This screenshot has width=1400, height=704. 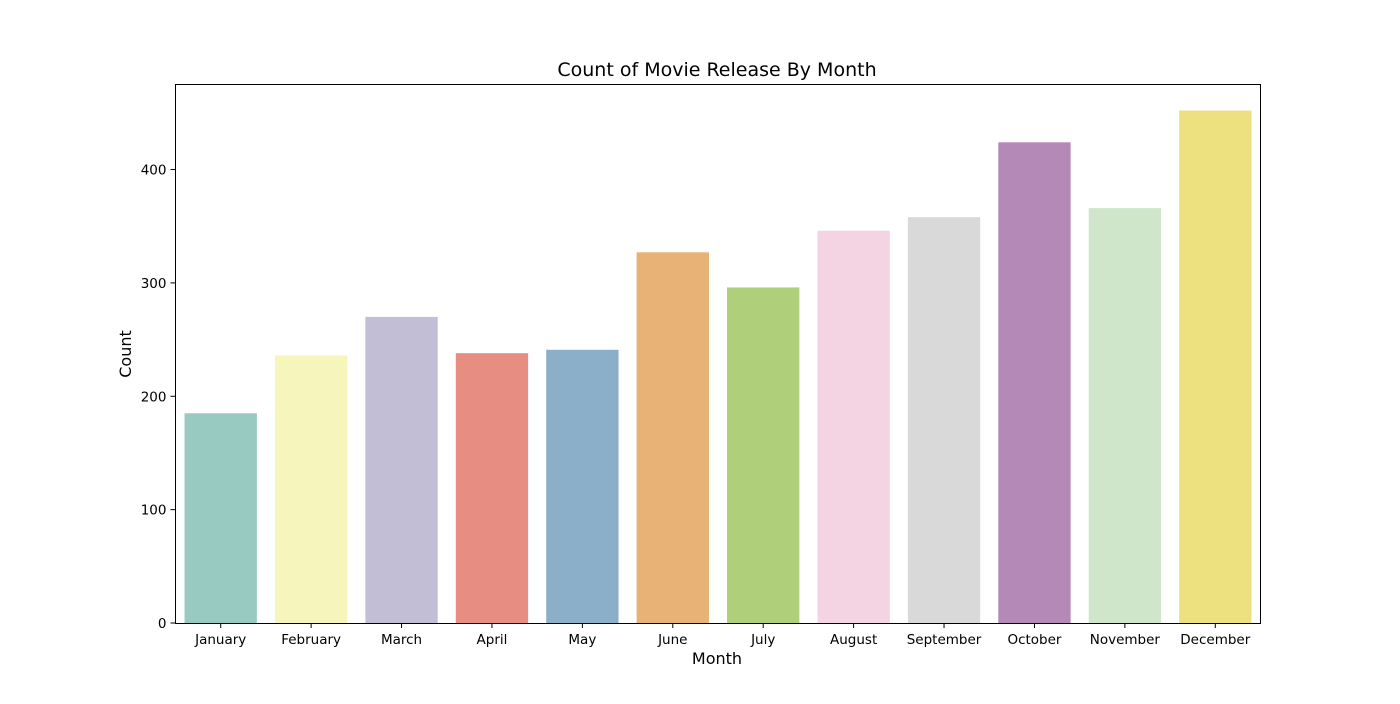 I want to click on bar-september, so click(x=944, y=420).